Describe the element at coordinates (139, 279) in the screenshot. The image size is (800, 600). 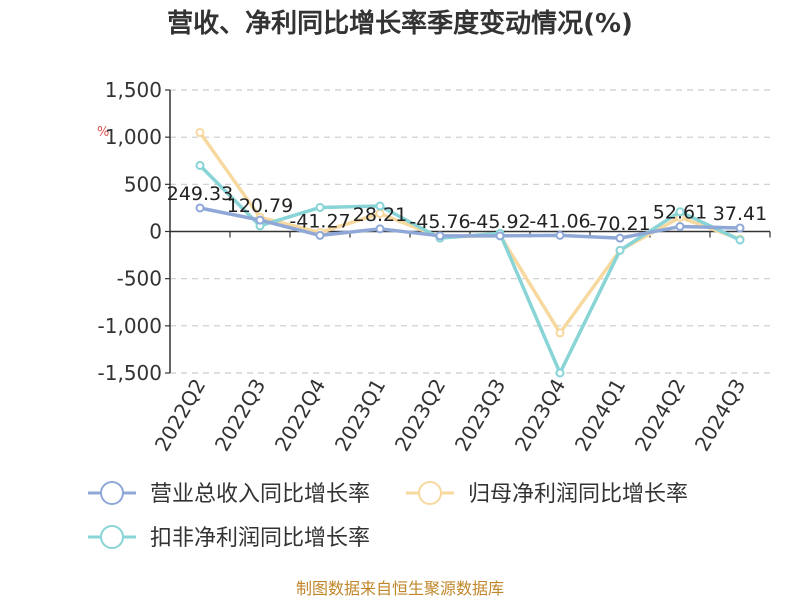
I see `y-tick-label: -500` at that location.